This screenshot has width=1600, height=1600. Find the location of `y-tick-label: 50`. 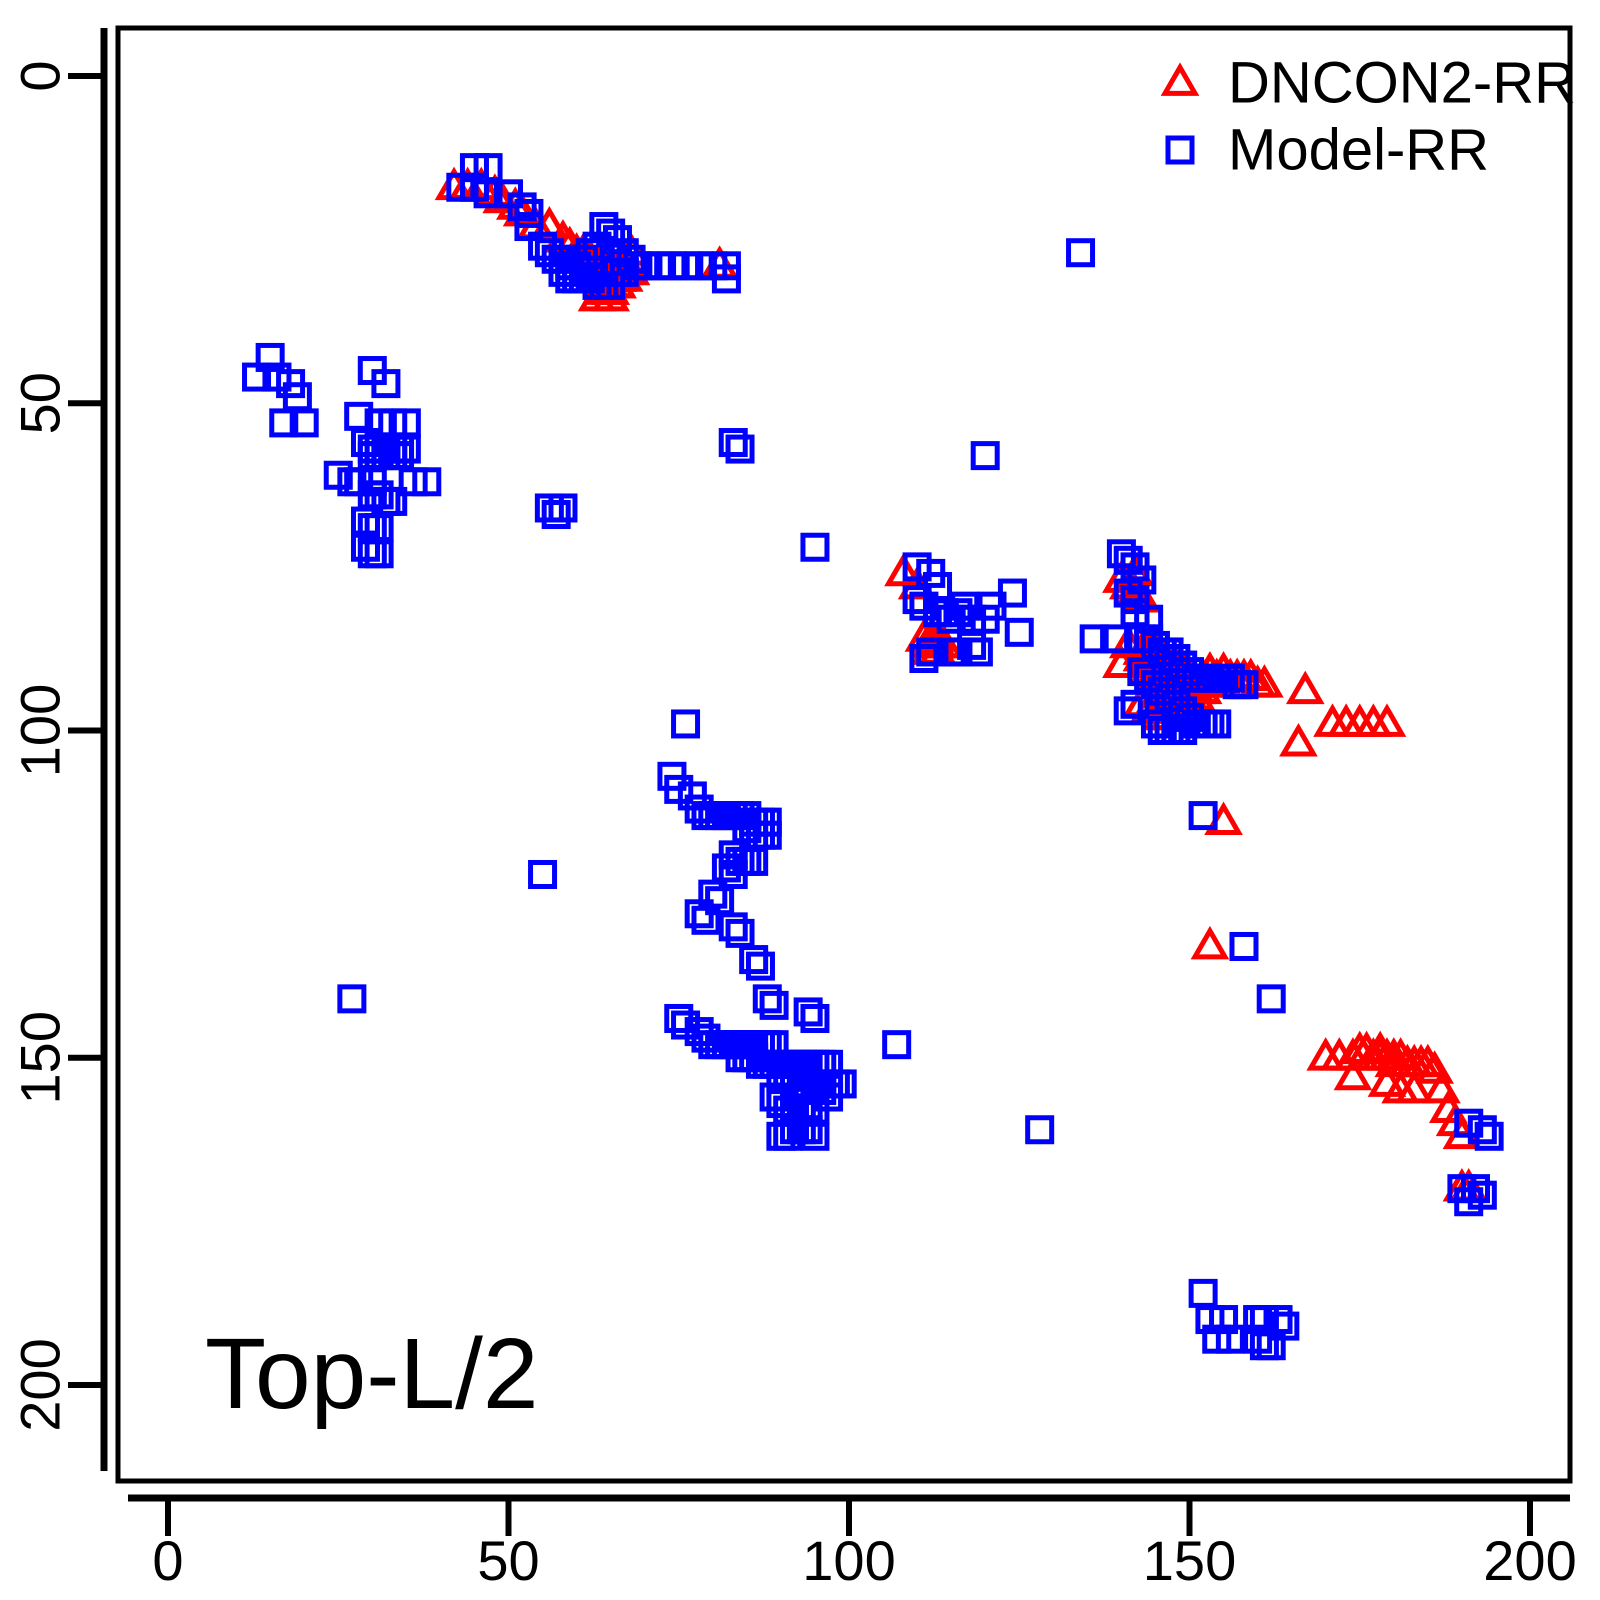

y-tick-label: 50 is located at coordinates (40, 403).